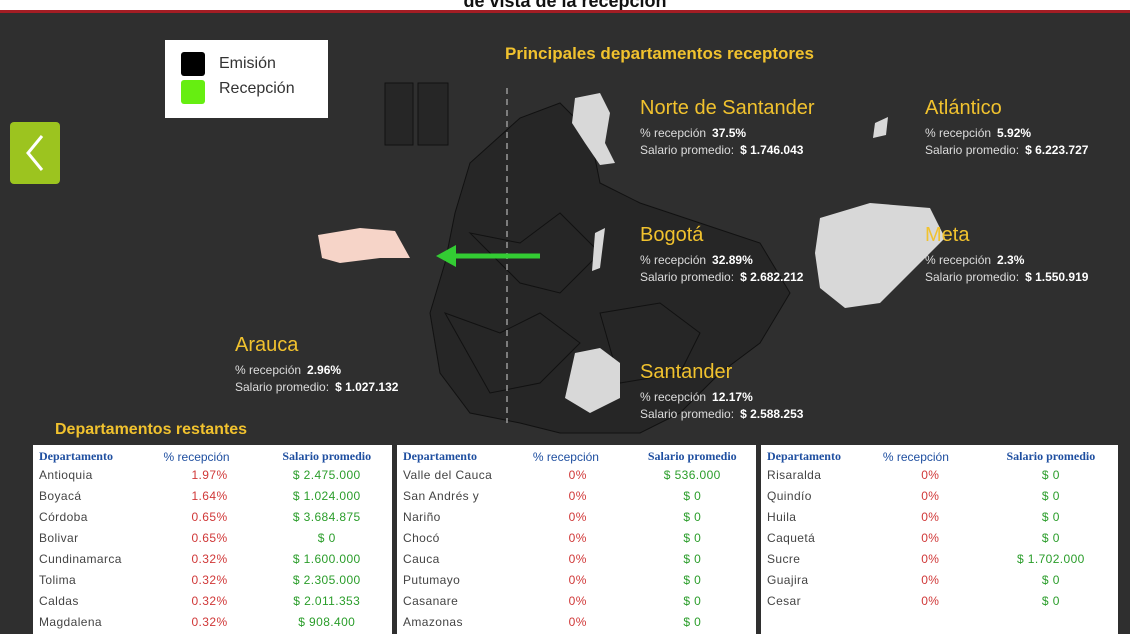 The width and height of the screenshot is (1130, 634). I want to click on row: Putumayo 0% $ 0, so click(576, 579).